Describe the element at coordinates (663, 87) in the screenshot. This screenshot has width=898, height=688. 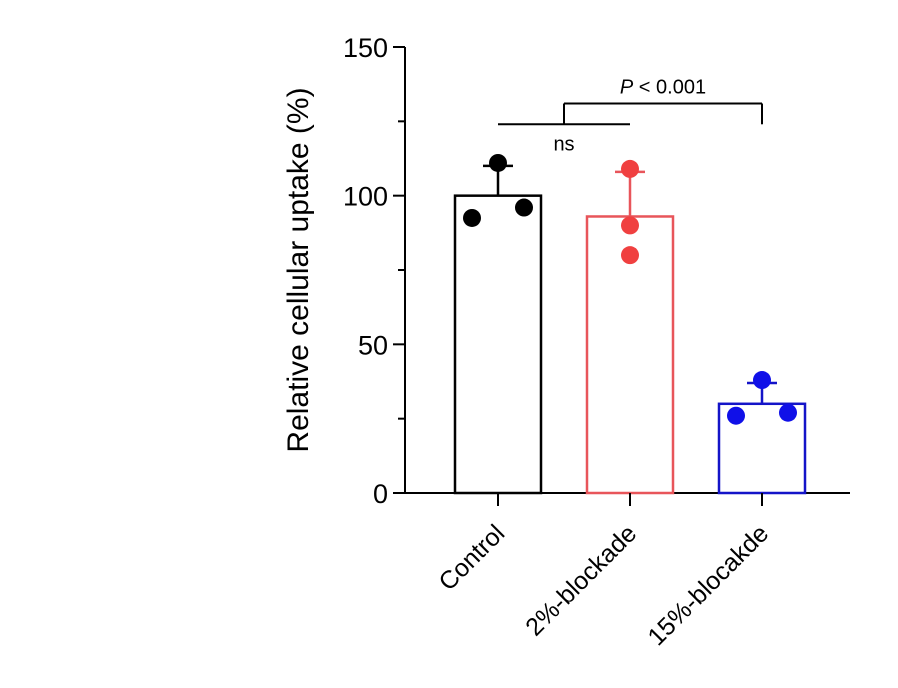
I see `p-value-label: P < 0.001` at that location.